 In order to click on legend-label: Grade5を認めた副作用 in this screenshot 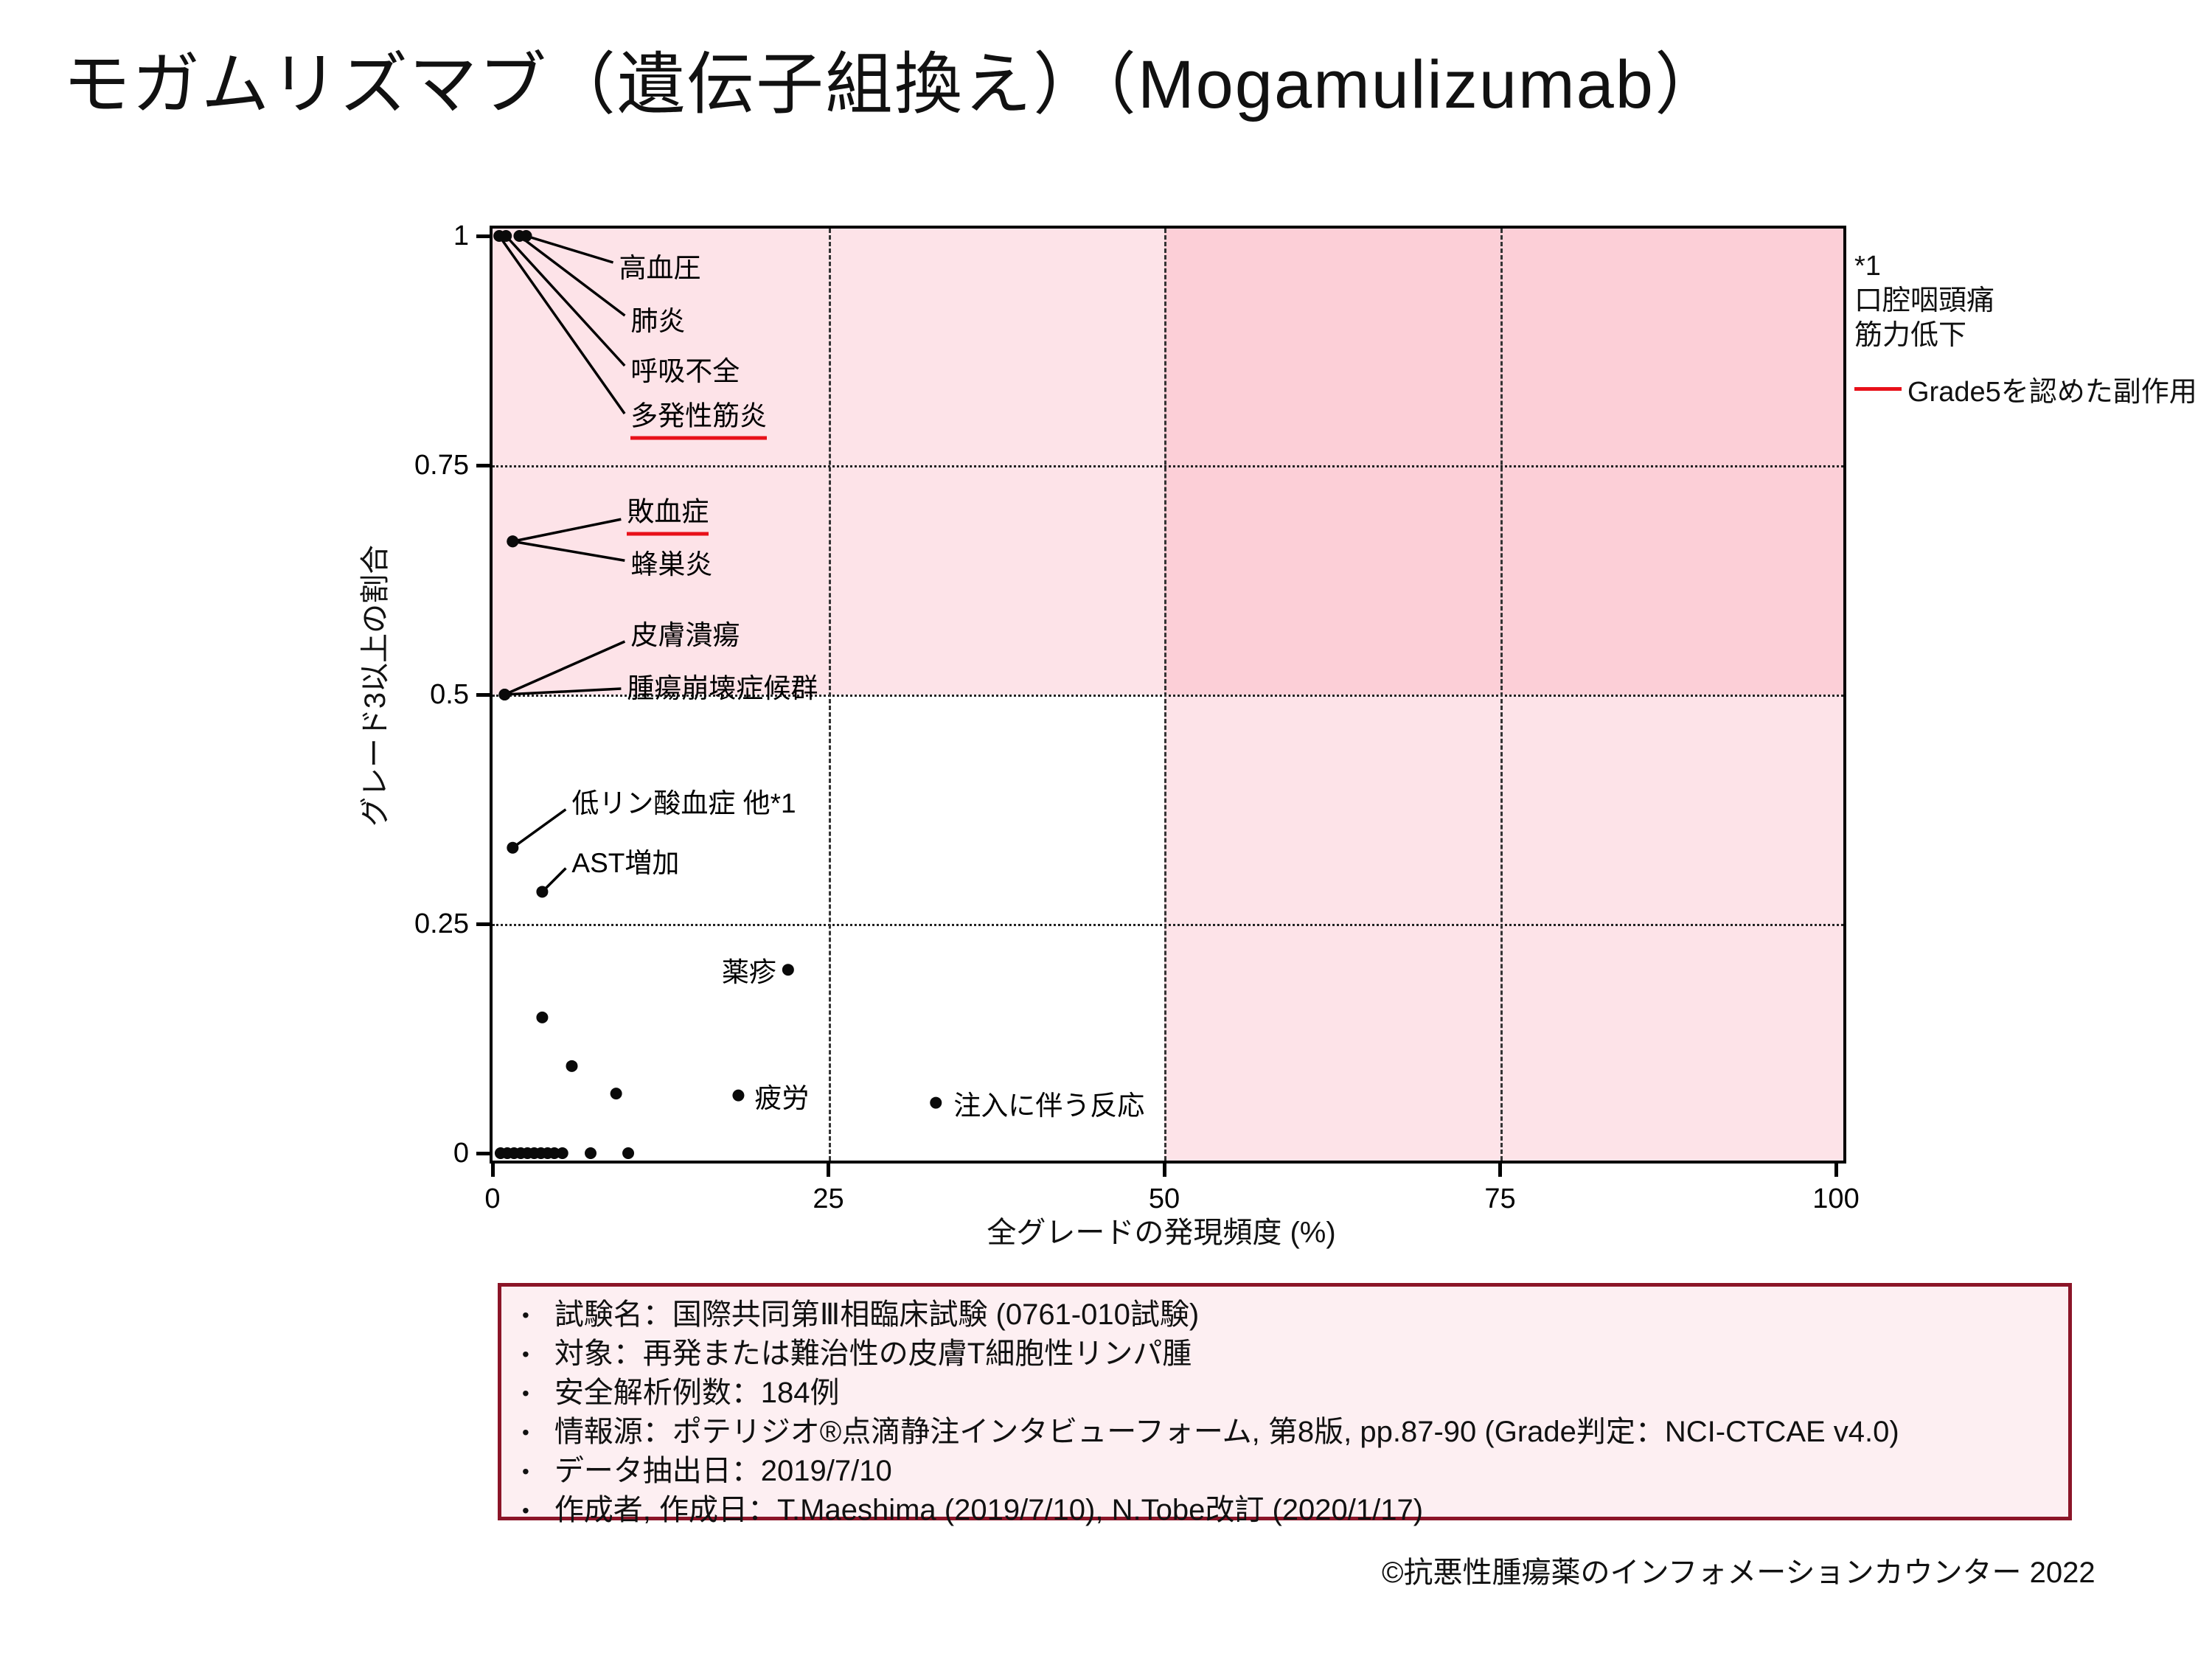, I will do `click(2052, 392)`.